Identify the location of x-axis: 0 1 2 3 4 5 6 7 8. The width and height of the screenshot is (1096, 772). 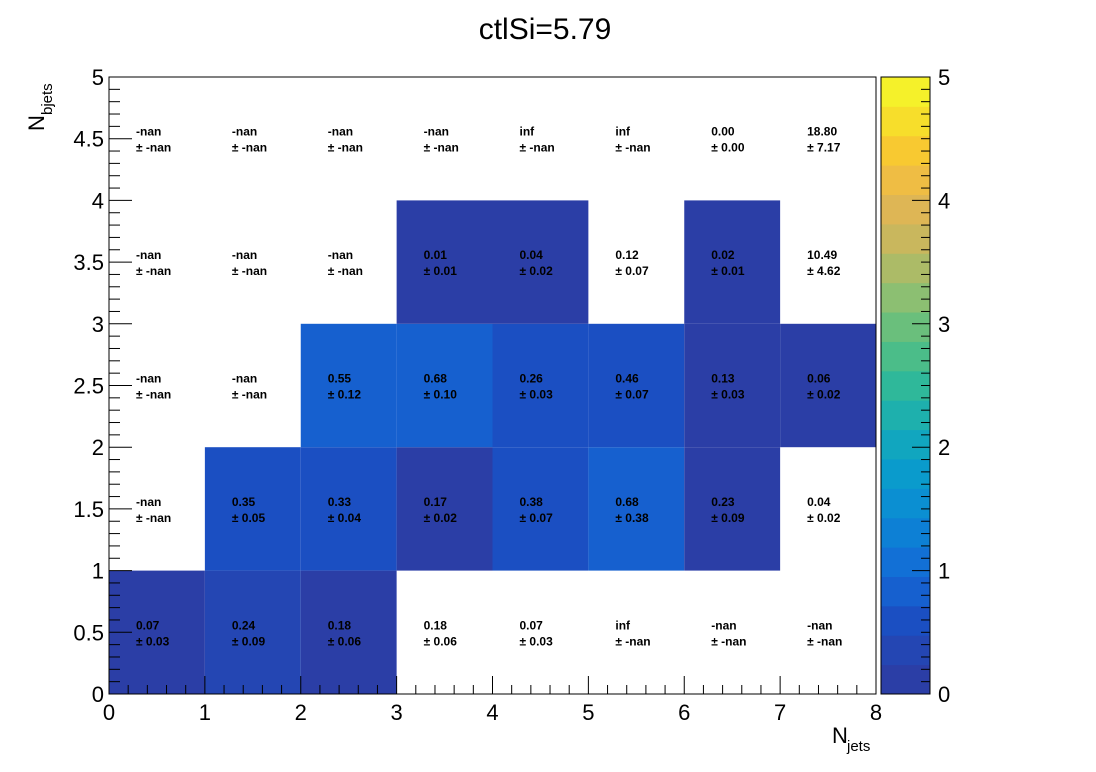
(492, 700).